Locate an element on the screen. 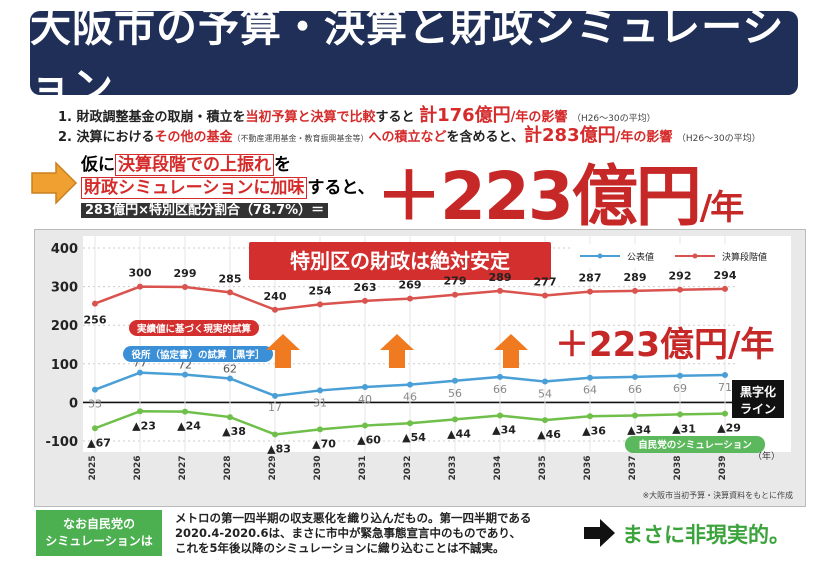 The width and height of the screenshot is (828, 562). bottom-text-1: メトロの第一四半期の収支悪化を織り込んだもの。第一四半期である is located at coordinates (353, 518).